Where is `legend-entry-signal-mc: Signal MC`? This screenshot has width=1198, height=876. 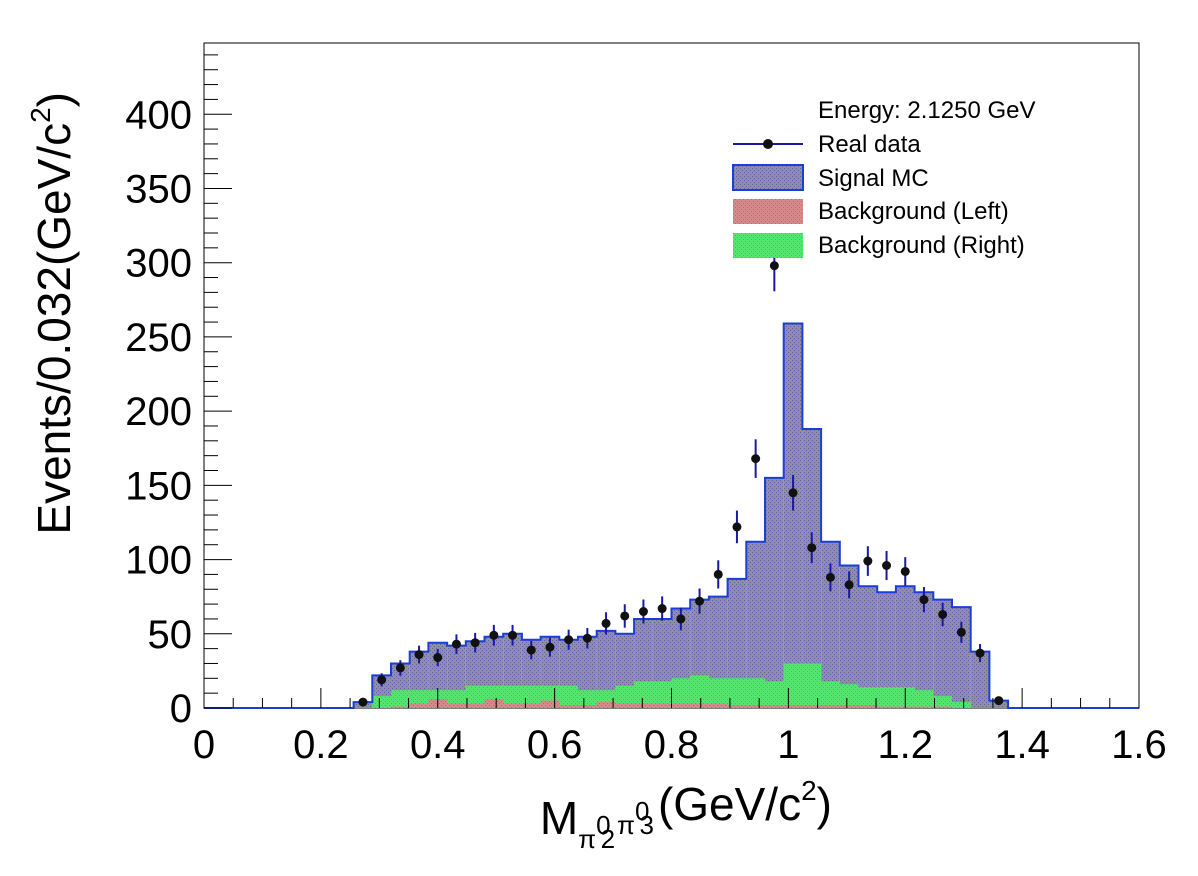 legend-entry-signal-mc: Signal MC is located at coordinates (830, 178).